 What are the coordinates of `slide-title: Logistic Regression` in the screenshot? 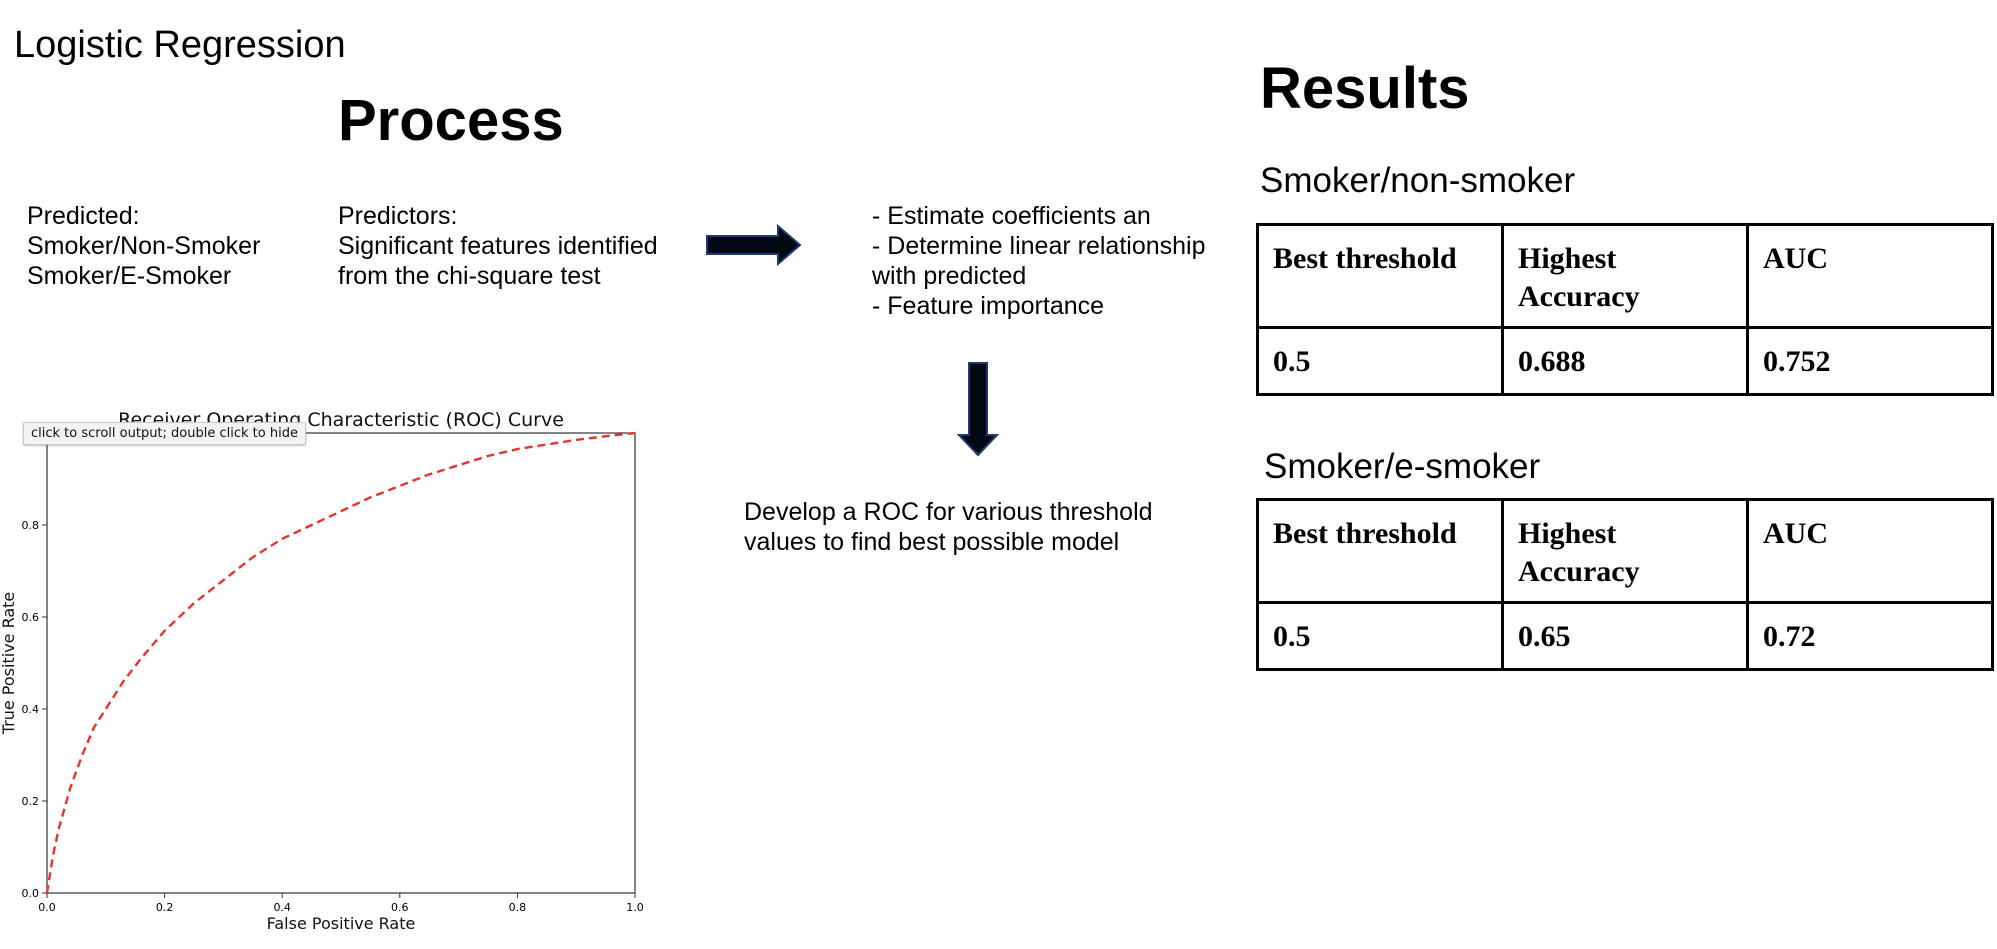 It's located at (180, 45).